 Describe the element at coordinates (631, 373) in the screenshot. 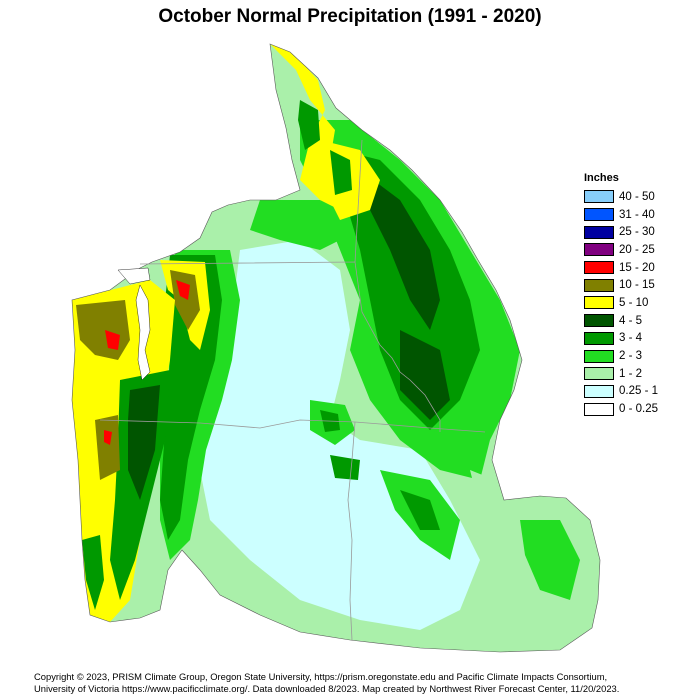

I see `legend-label: 1 - 2` at that location.